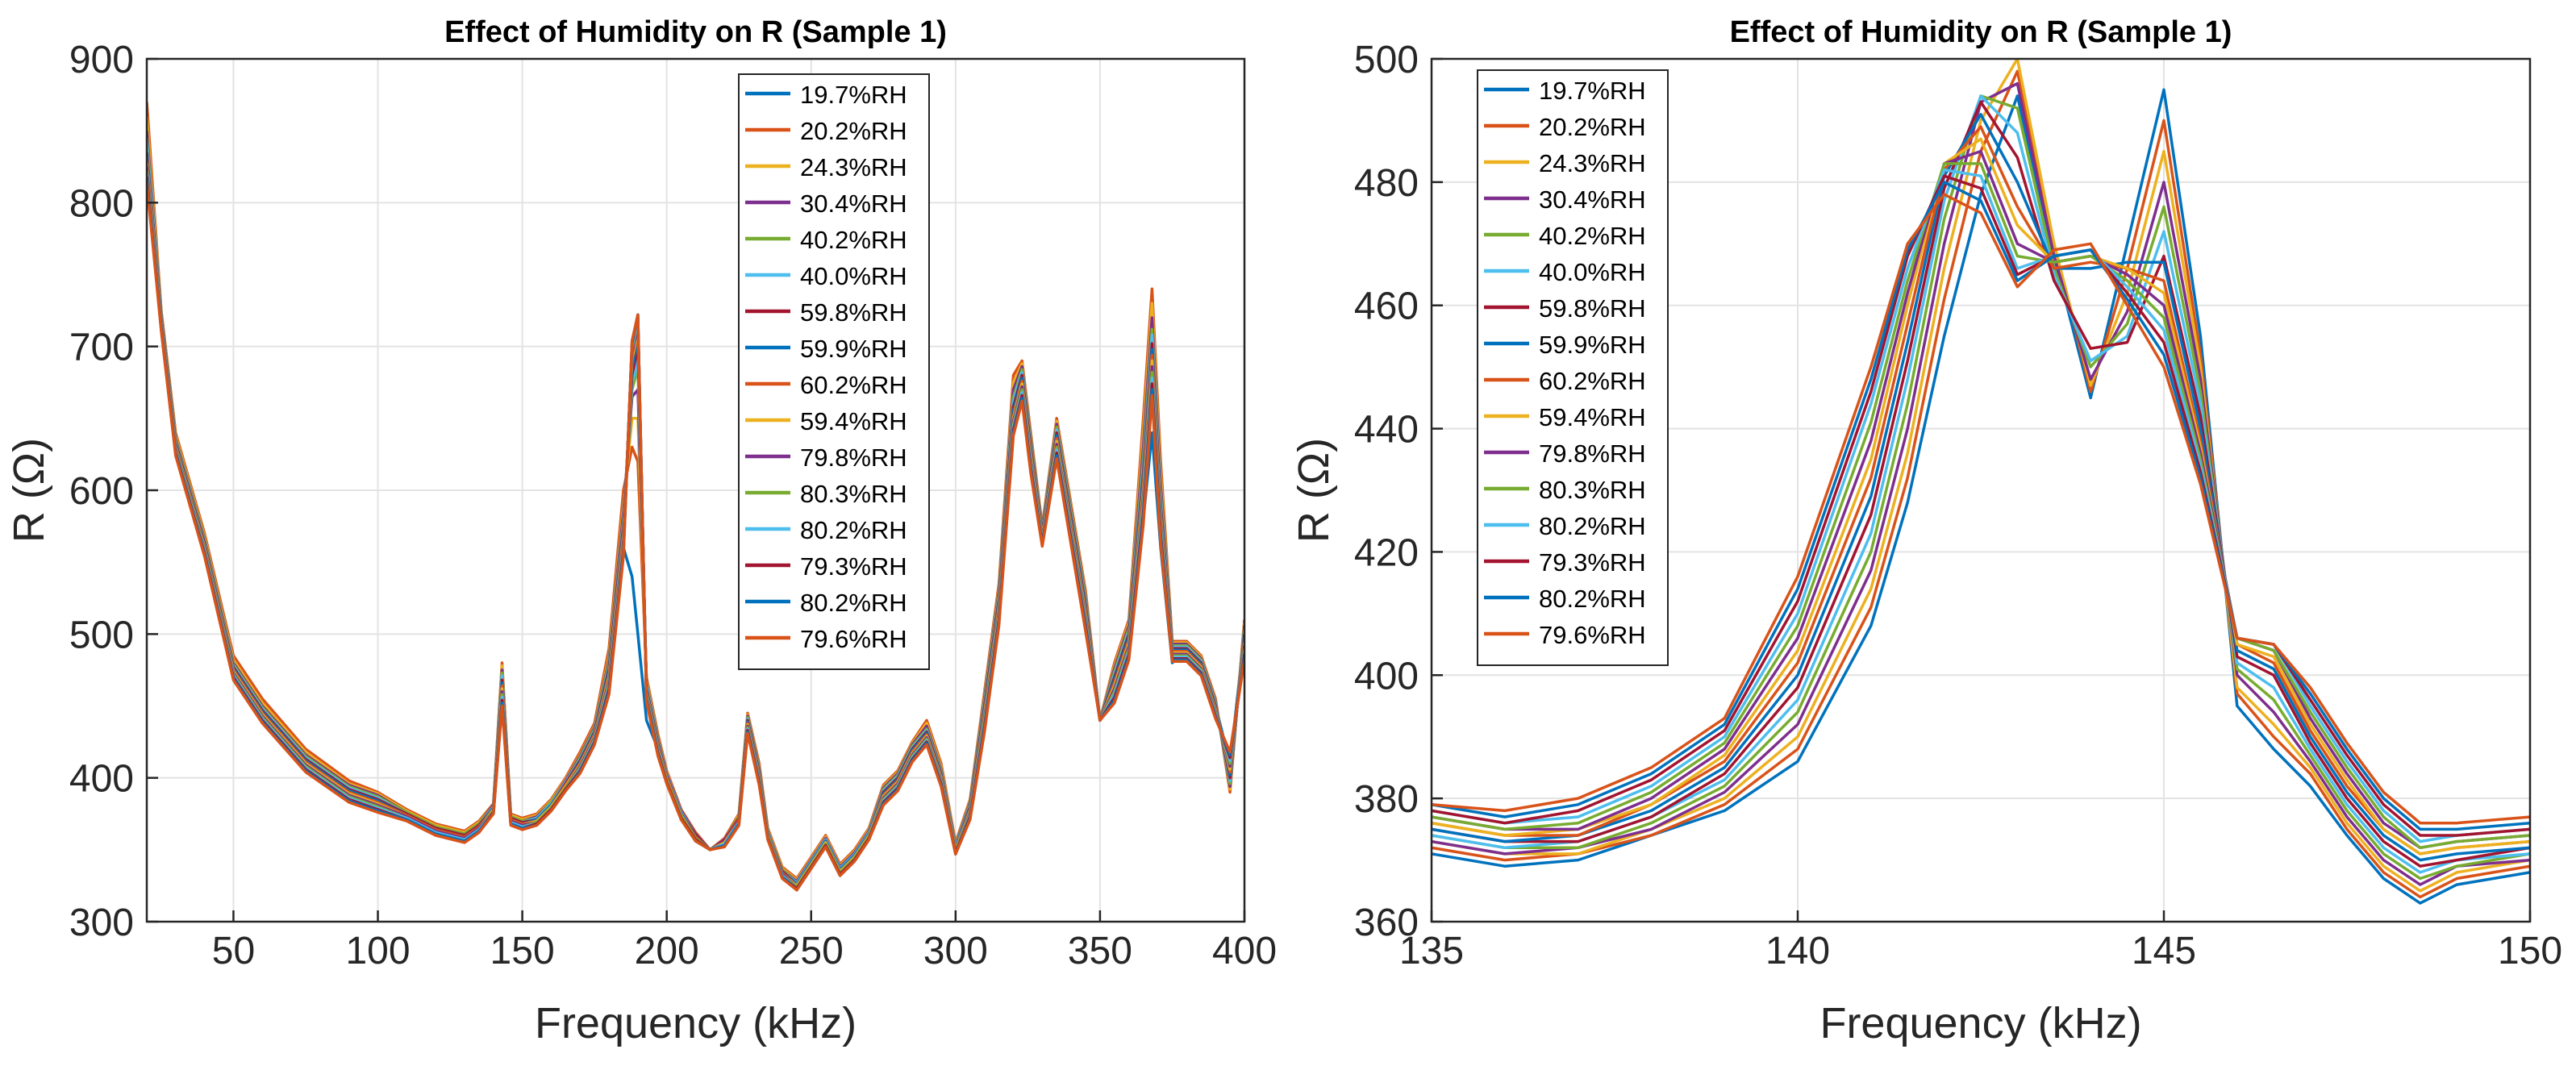 The width and height of the screenshot is (2576, 1066). I want to click on x-tick-label: 400, so click(1244, 951).